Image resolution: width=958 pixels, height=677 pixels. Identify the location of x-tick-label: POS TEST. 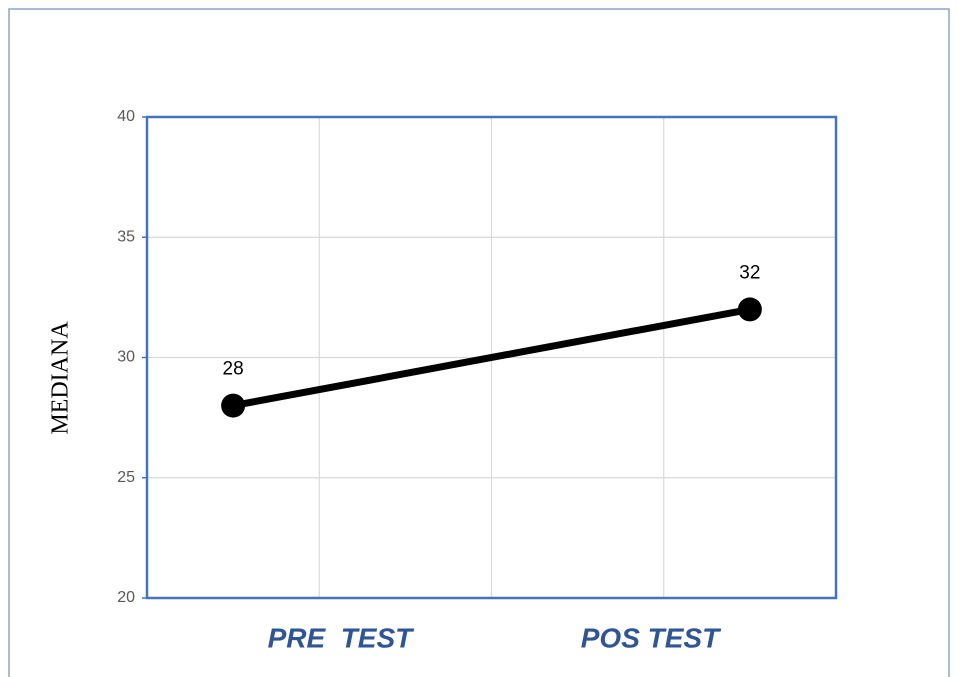
(651, 637).